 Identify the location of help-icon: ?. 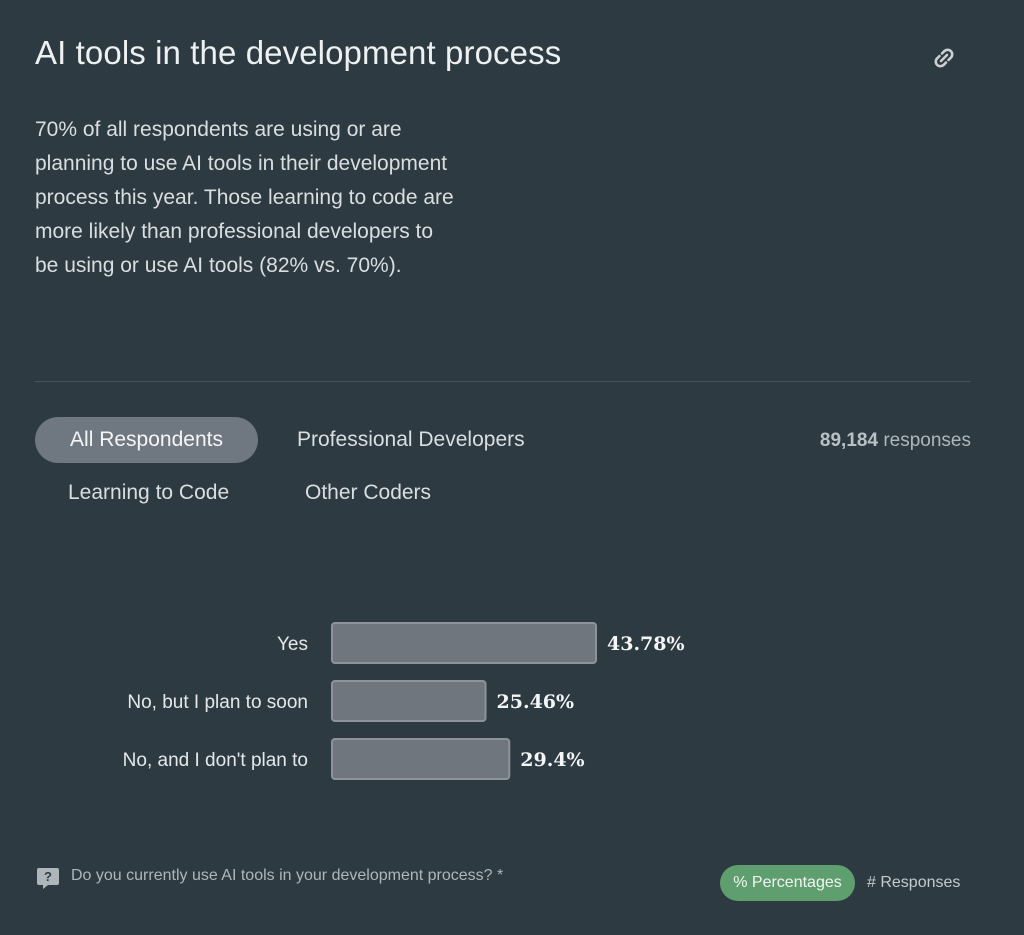
(48, 878).